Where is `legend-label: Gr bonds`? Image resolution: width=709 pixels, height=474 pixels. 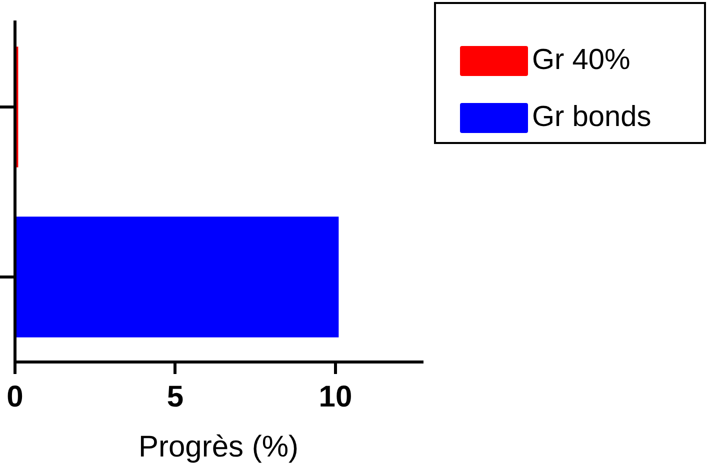
legend-label: Gr bonds is located at coordinates (592, 117).